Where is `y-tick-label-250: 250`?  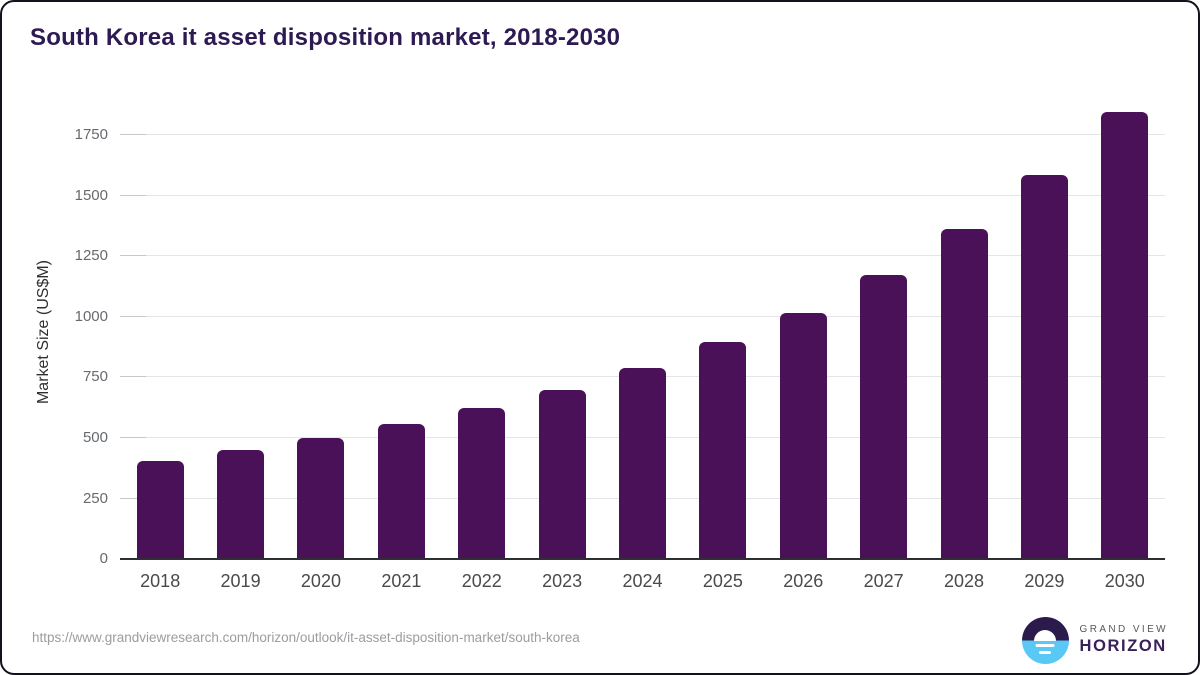
y-tick-label-250: 250 is located at coordinates (95, 498).